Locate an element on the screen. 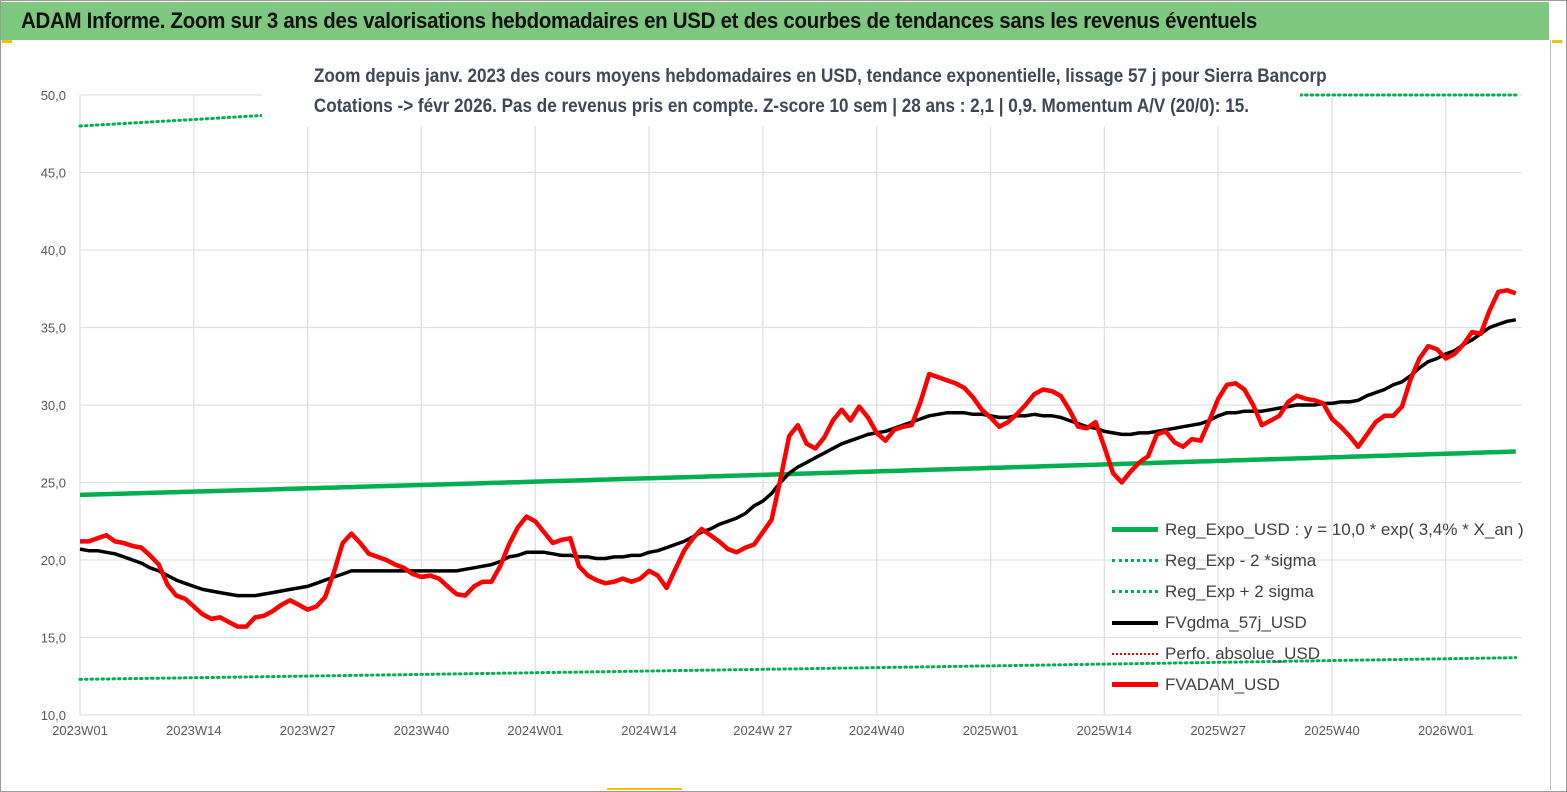 The height and width of the screenshot is (792, 1567). x-tick-label: 2025W01 is located at coordinates (991, 730).